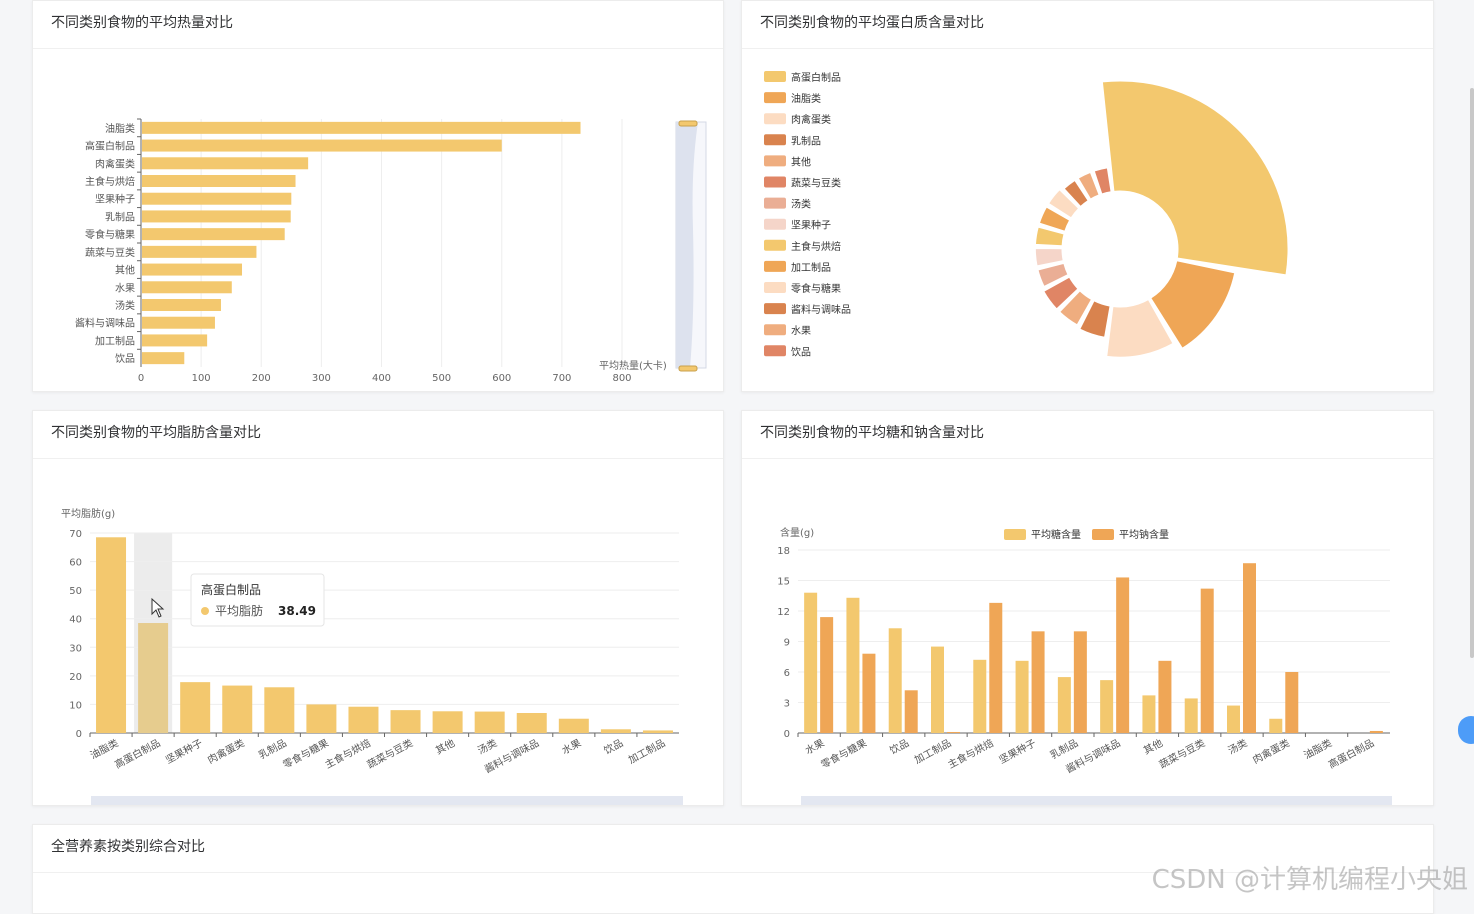 The image size is (1474, 914). I want to click on x-tick-label: 加工制品, so click(646, 751).